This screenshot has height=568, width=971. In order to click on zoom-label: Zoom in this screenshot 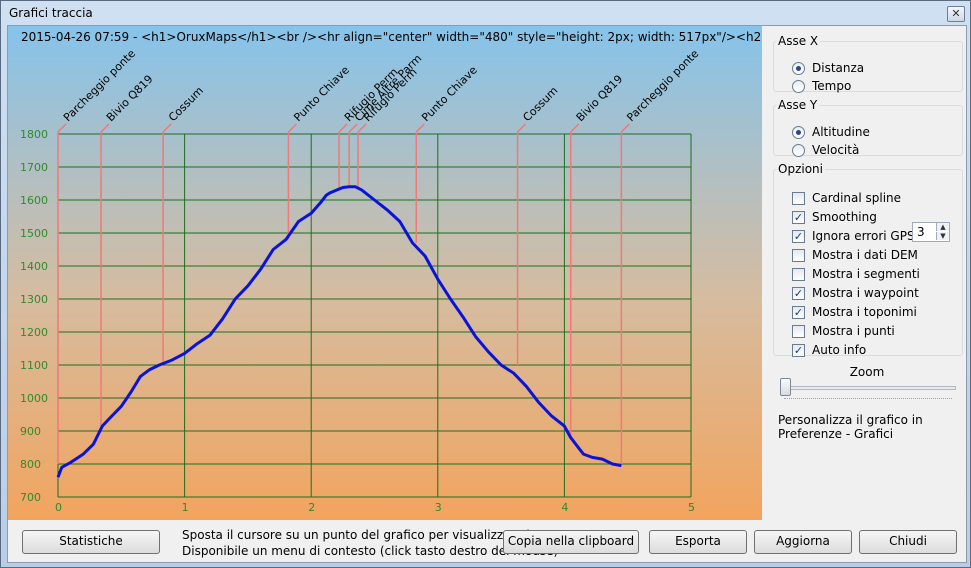, I will do `click(867, 372)`.